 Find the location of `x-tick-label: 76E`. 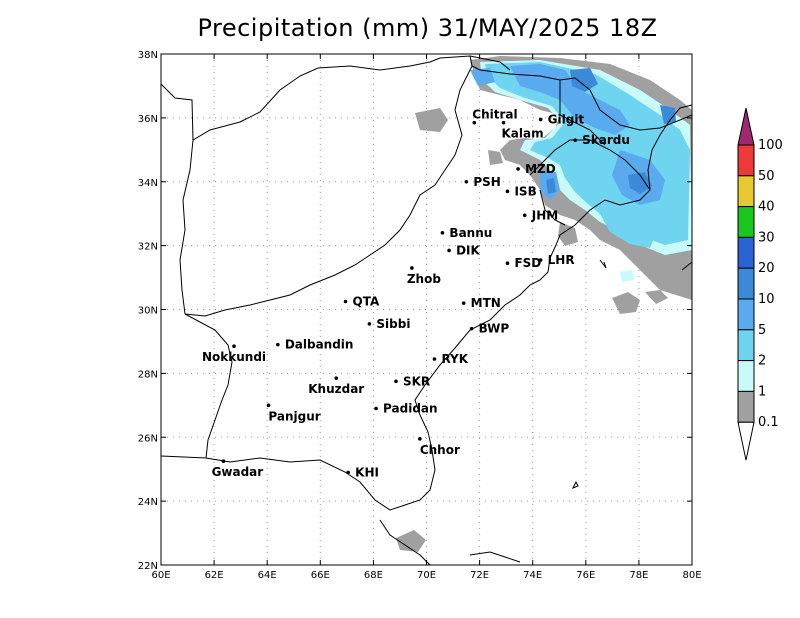

x-tick-label: 76E is located at coordinates (585, 575).